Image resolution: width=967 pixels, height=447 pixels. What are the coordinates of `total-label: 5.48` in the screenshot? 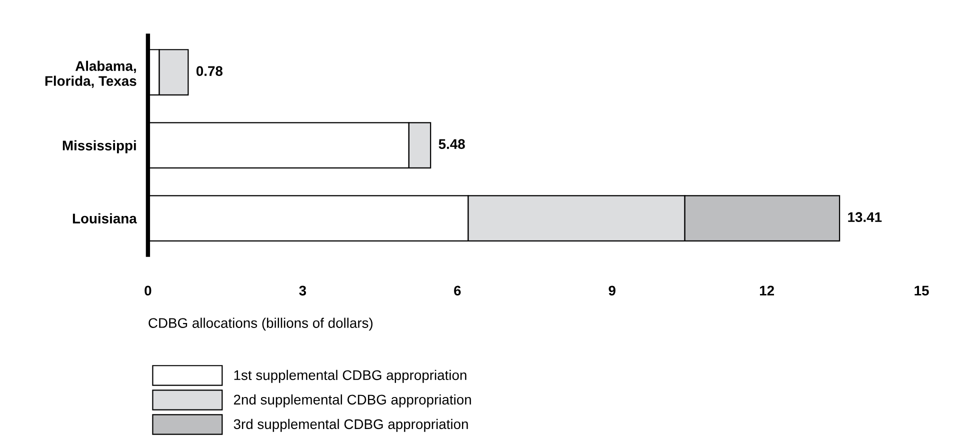 It's located at (451, 144).